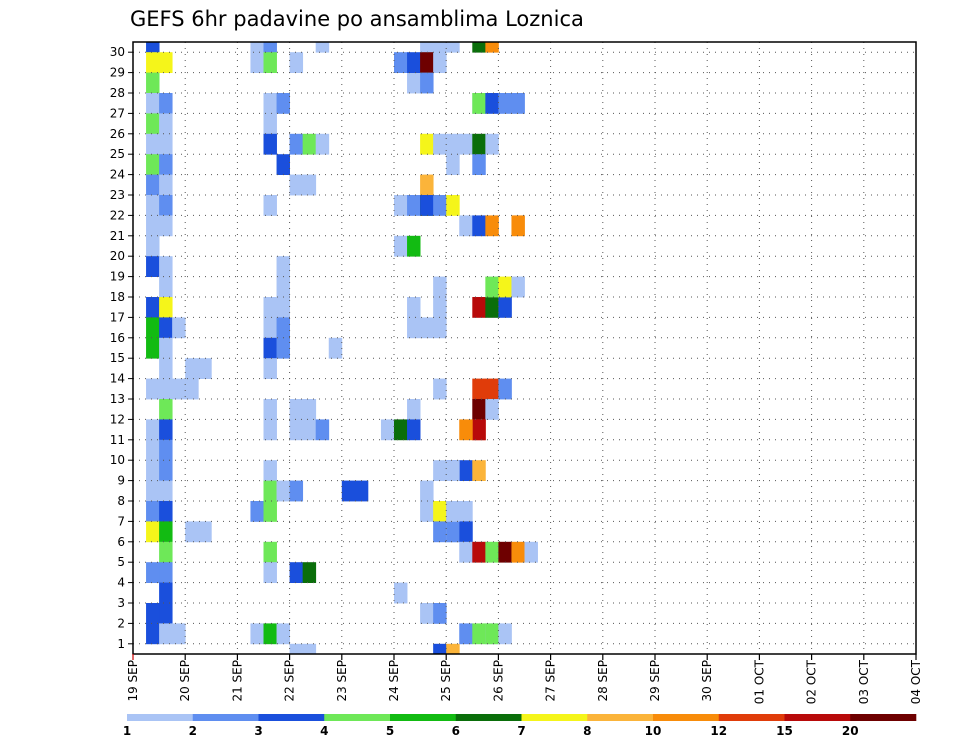  What do you see at coordinates (133, 681) in the screenshot?
I see `x-tick-label: 19 SEP` at bounding box center [133, 681].